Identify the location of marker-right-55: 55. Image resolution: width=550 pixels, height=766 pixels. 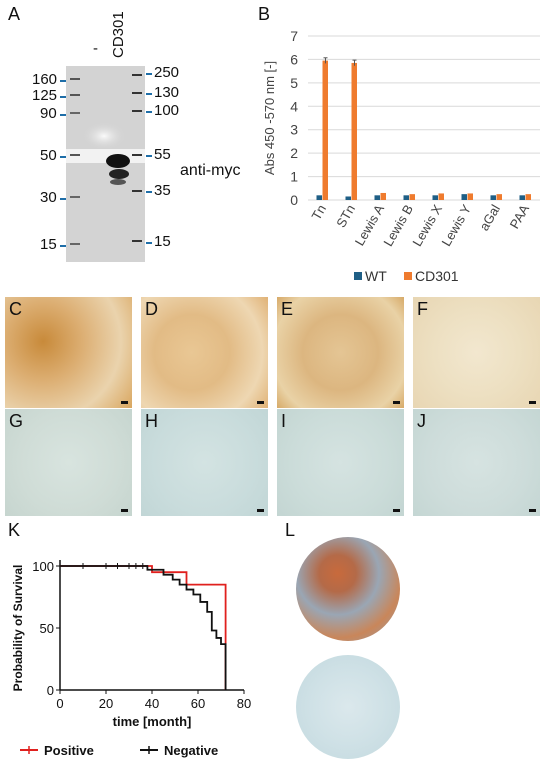
(162, 154).